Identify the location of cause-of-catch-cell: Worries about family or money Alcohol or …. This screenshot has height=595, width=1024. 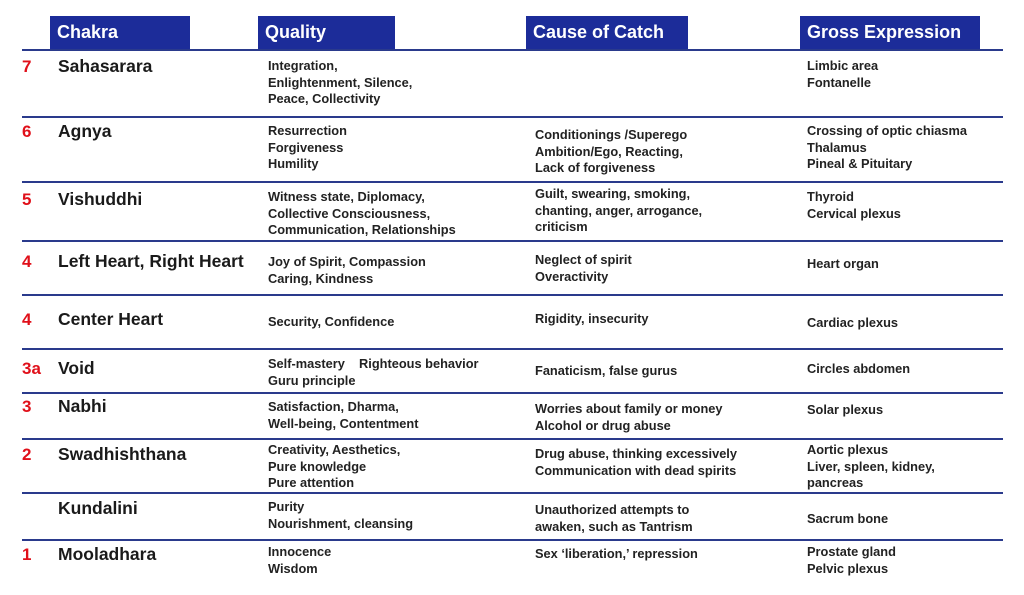
(629, 417).